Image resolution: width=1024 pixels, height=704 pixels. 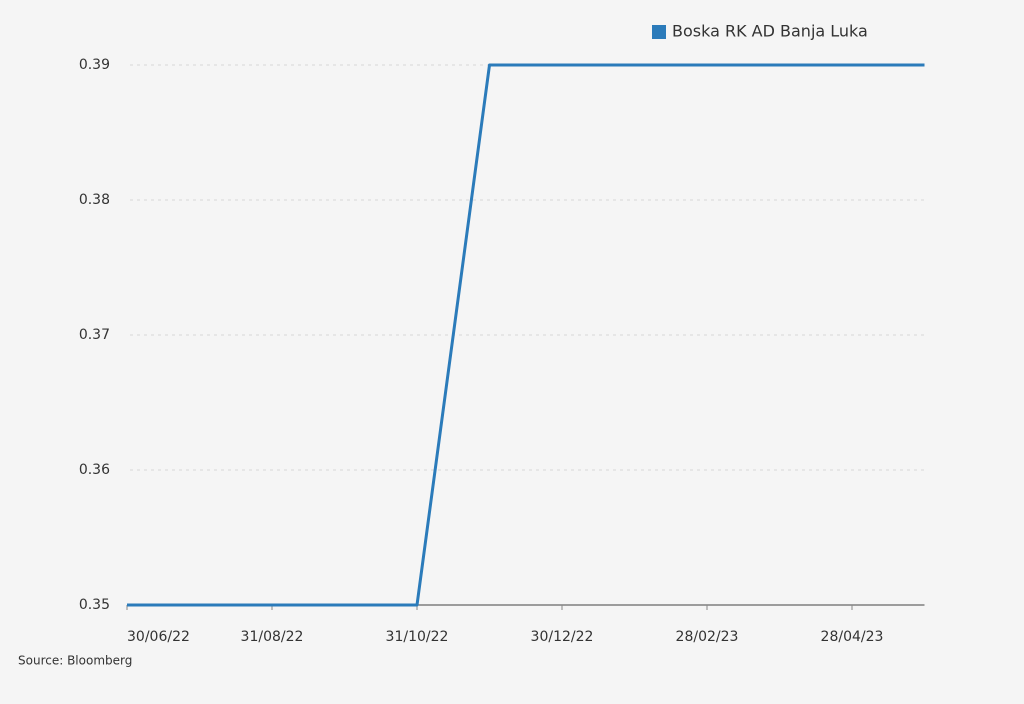 What do you see at coordinates (75, 661) in the screenshot?
I see `source-note: Source: Bloomberg` at bounding box center [75, 661].